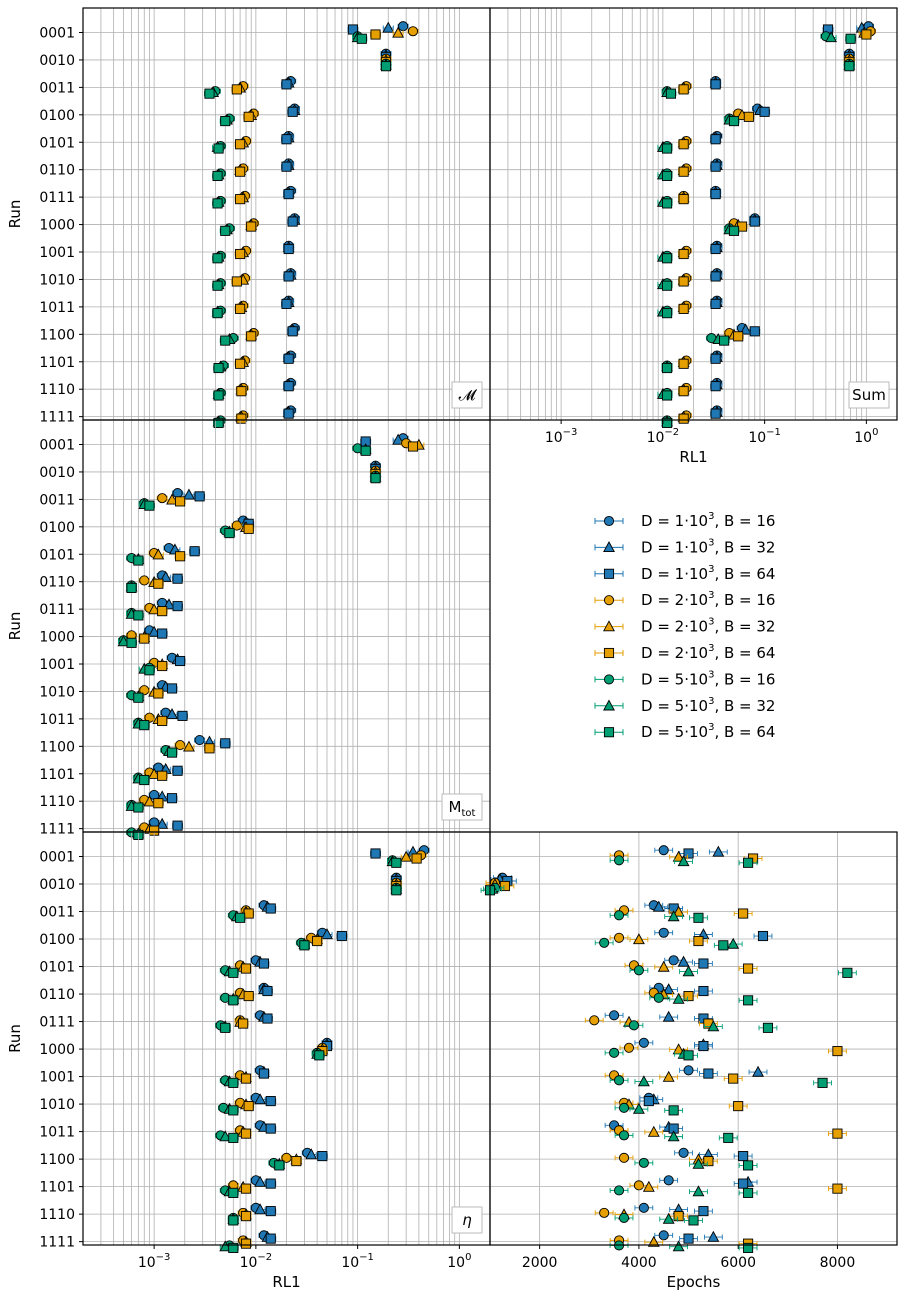 The width and height of the screenshot is (907, 1302). Describe the element at coordinates (57, 390) in the screenshot. I see `y-tick-label: 1110` at that location.